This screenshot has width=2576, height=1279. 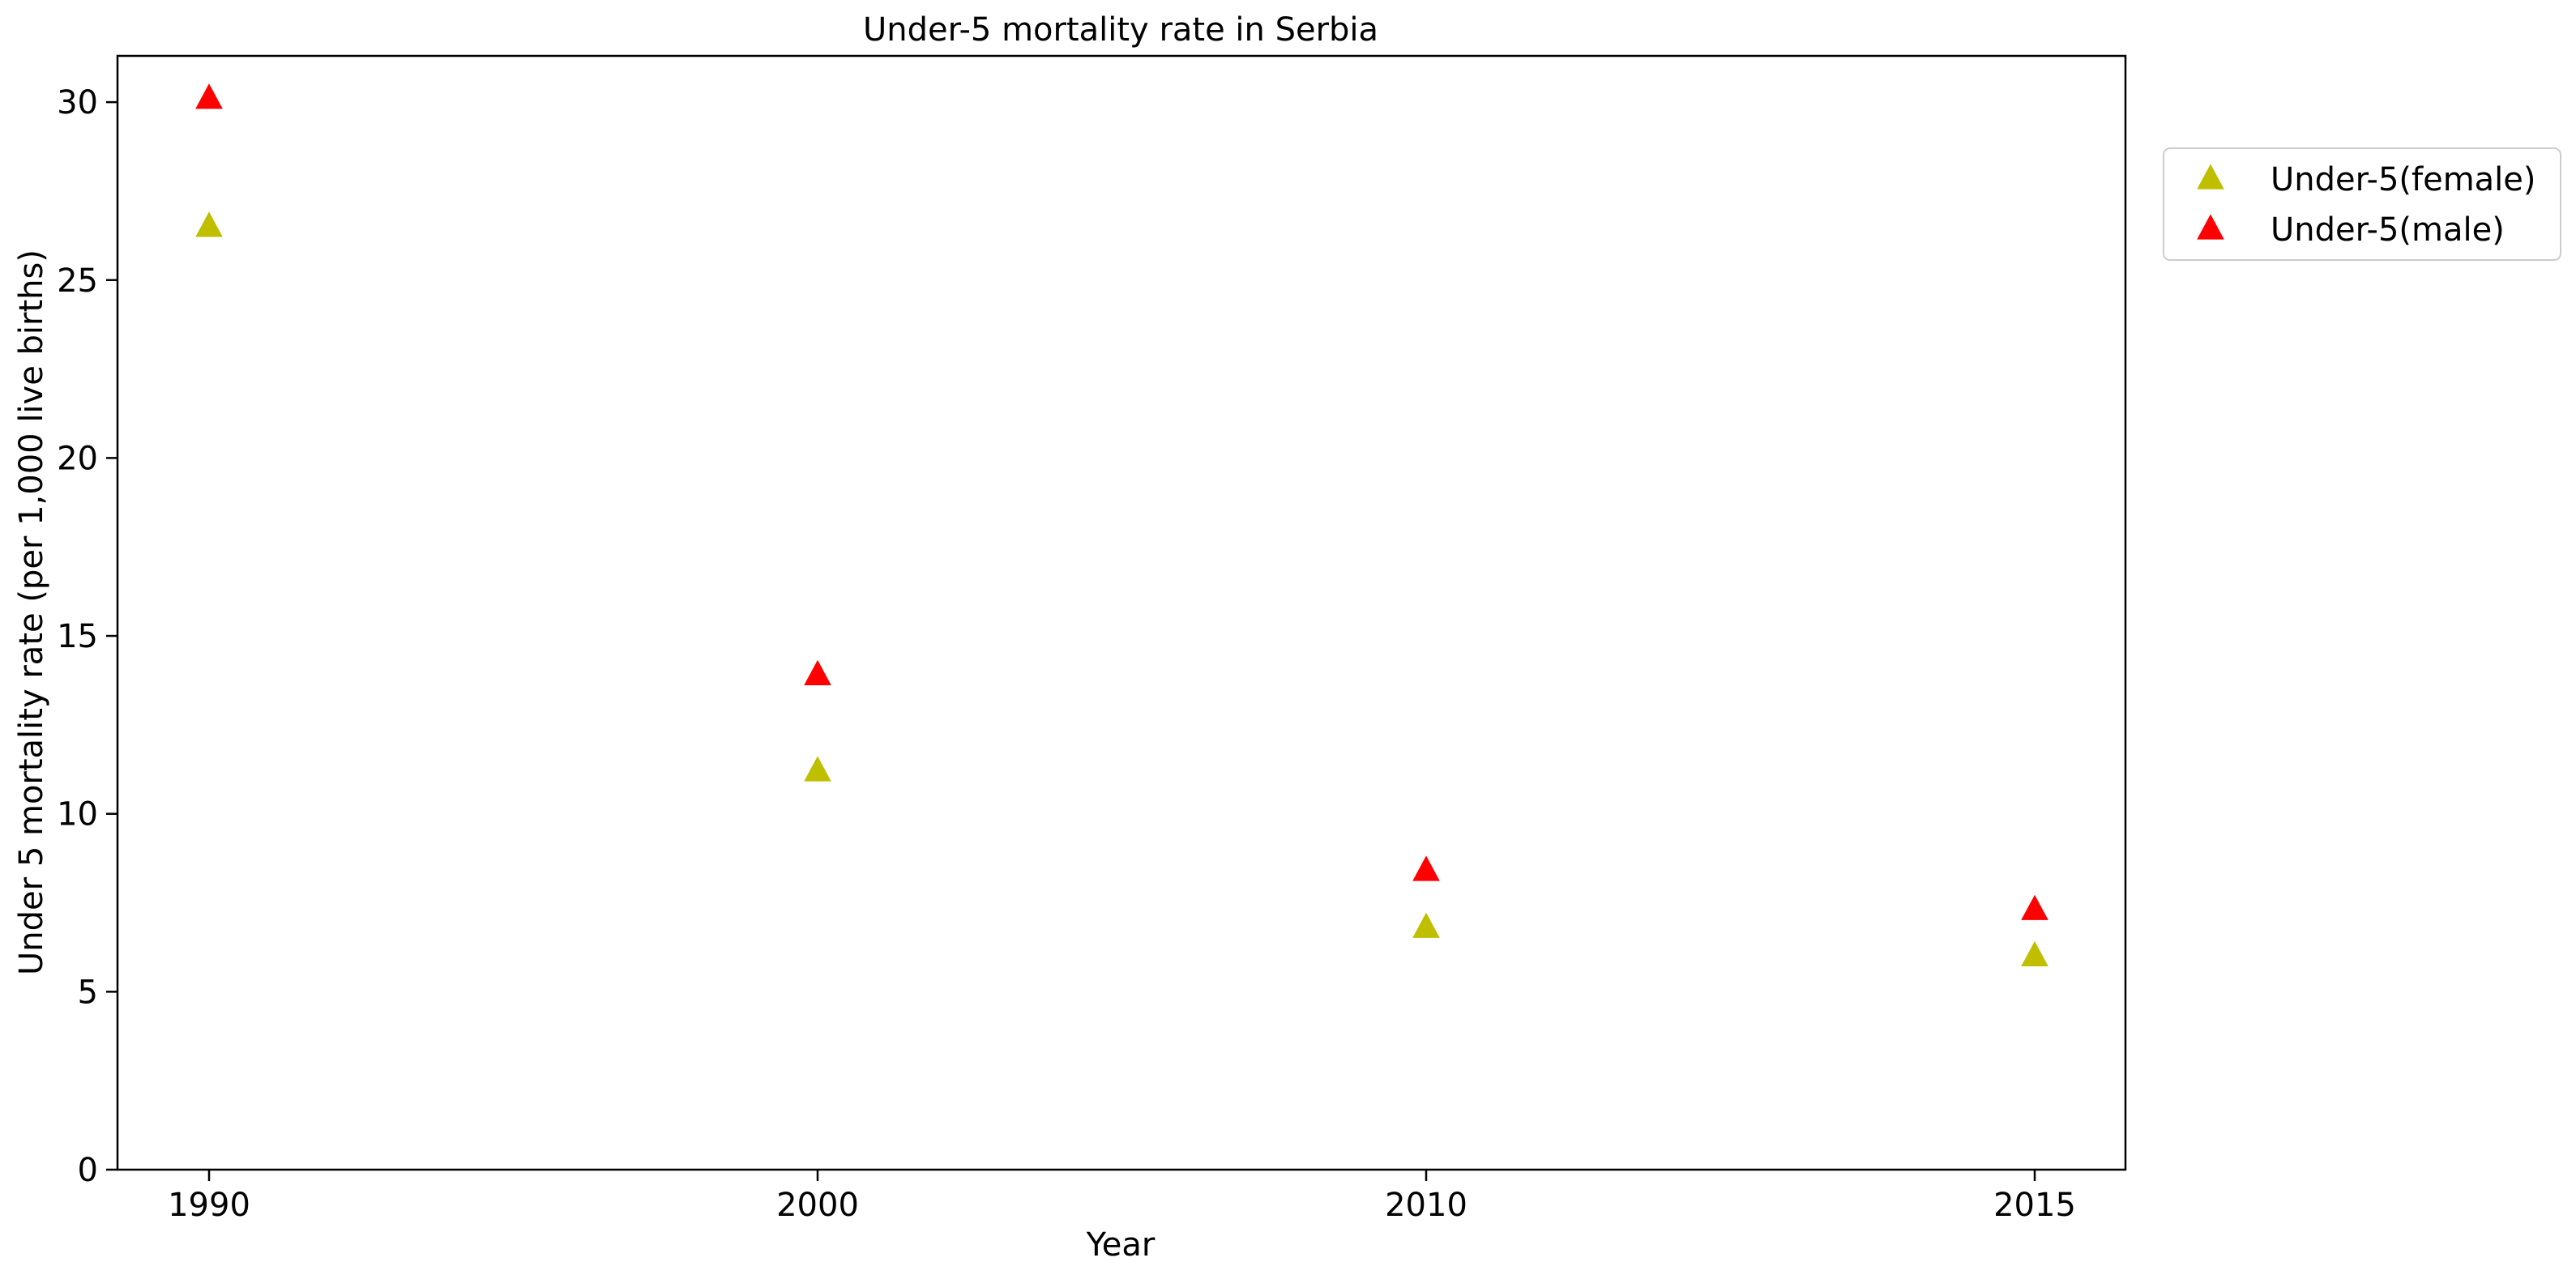 I want to click on x-axis-label: Year, so click(x=1121, y=1245).